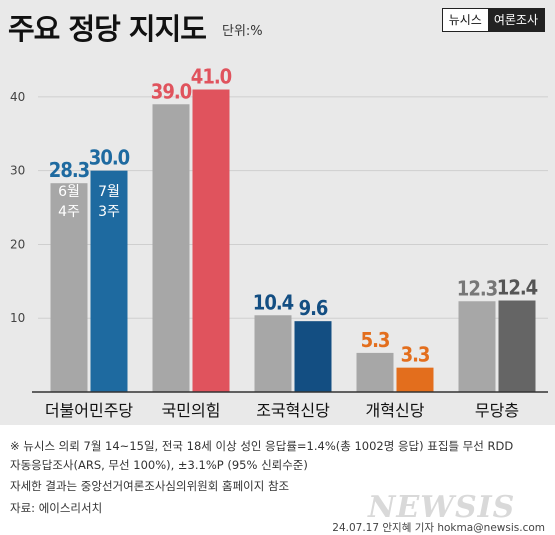 Image resolution: width=555 pixels, height=535 pixels. I want to click on y-tick-label: 30, so click(17, 171).